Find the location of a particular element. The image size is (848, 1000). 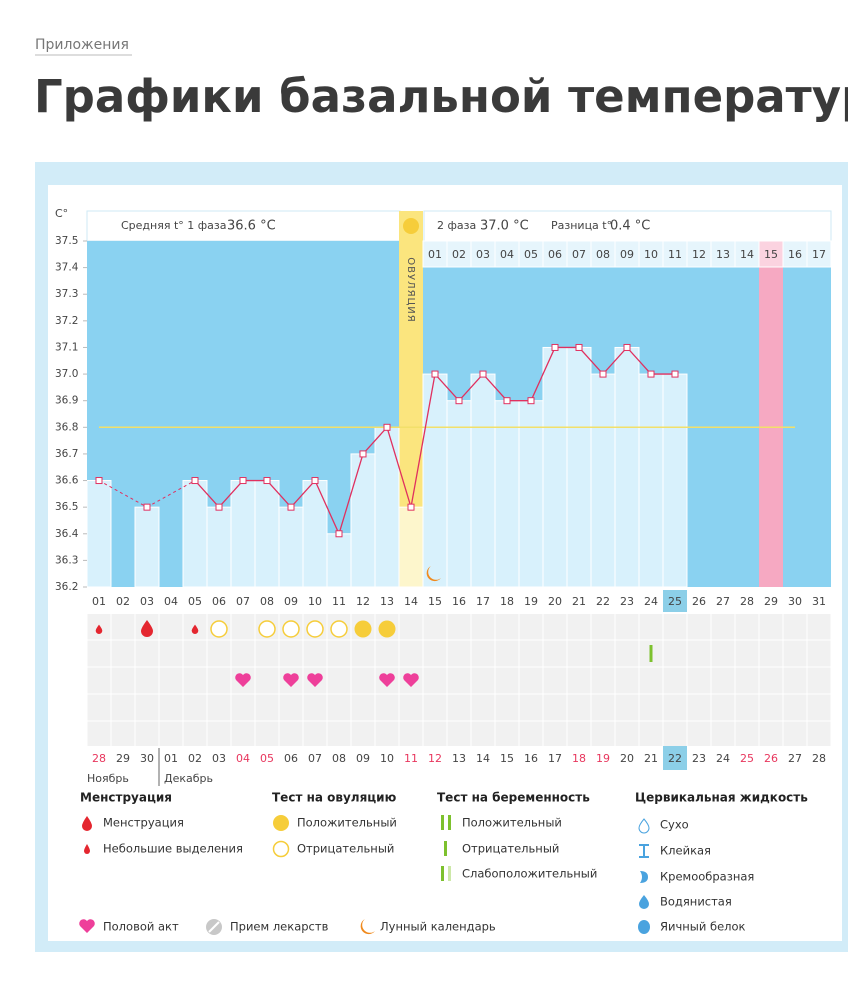

legend-item: Положительный is located at coordinates (347, 823).